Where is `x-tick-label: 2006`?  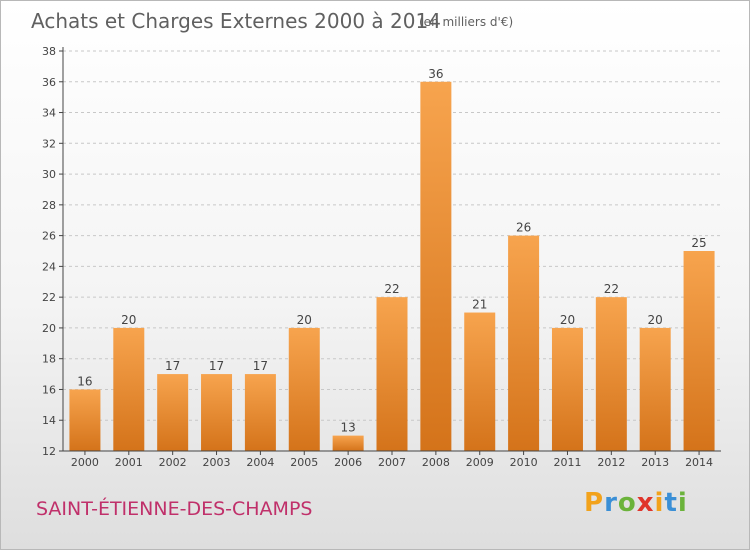 x-tick-label: 2006 is located at coordinates (348, 462).